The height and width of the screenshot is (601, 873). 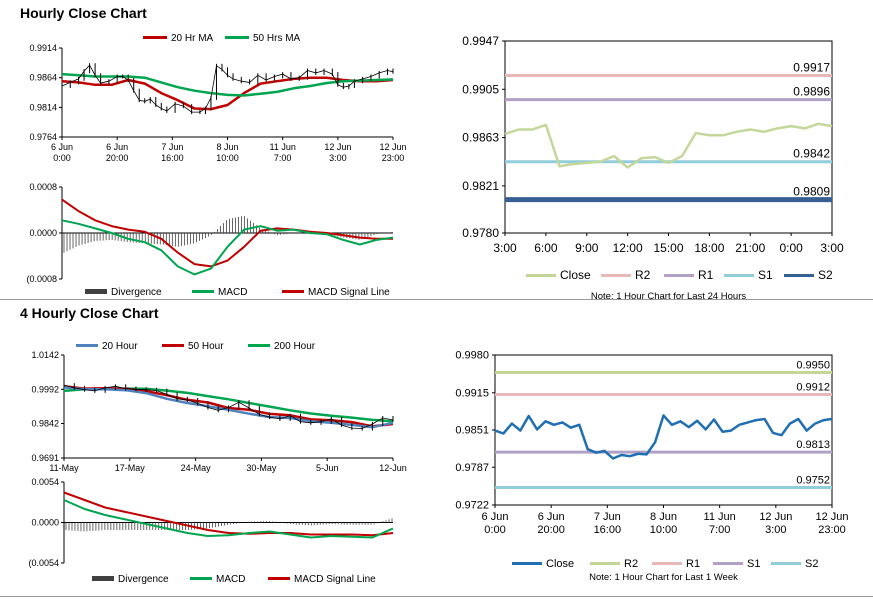 What do you see at coordinates (282, 147) in the screenshot?
I see `x-tick-label: 11 Jun` at bounding box center [282, 147].